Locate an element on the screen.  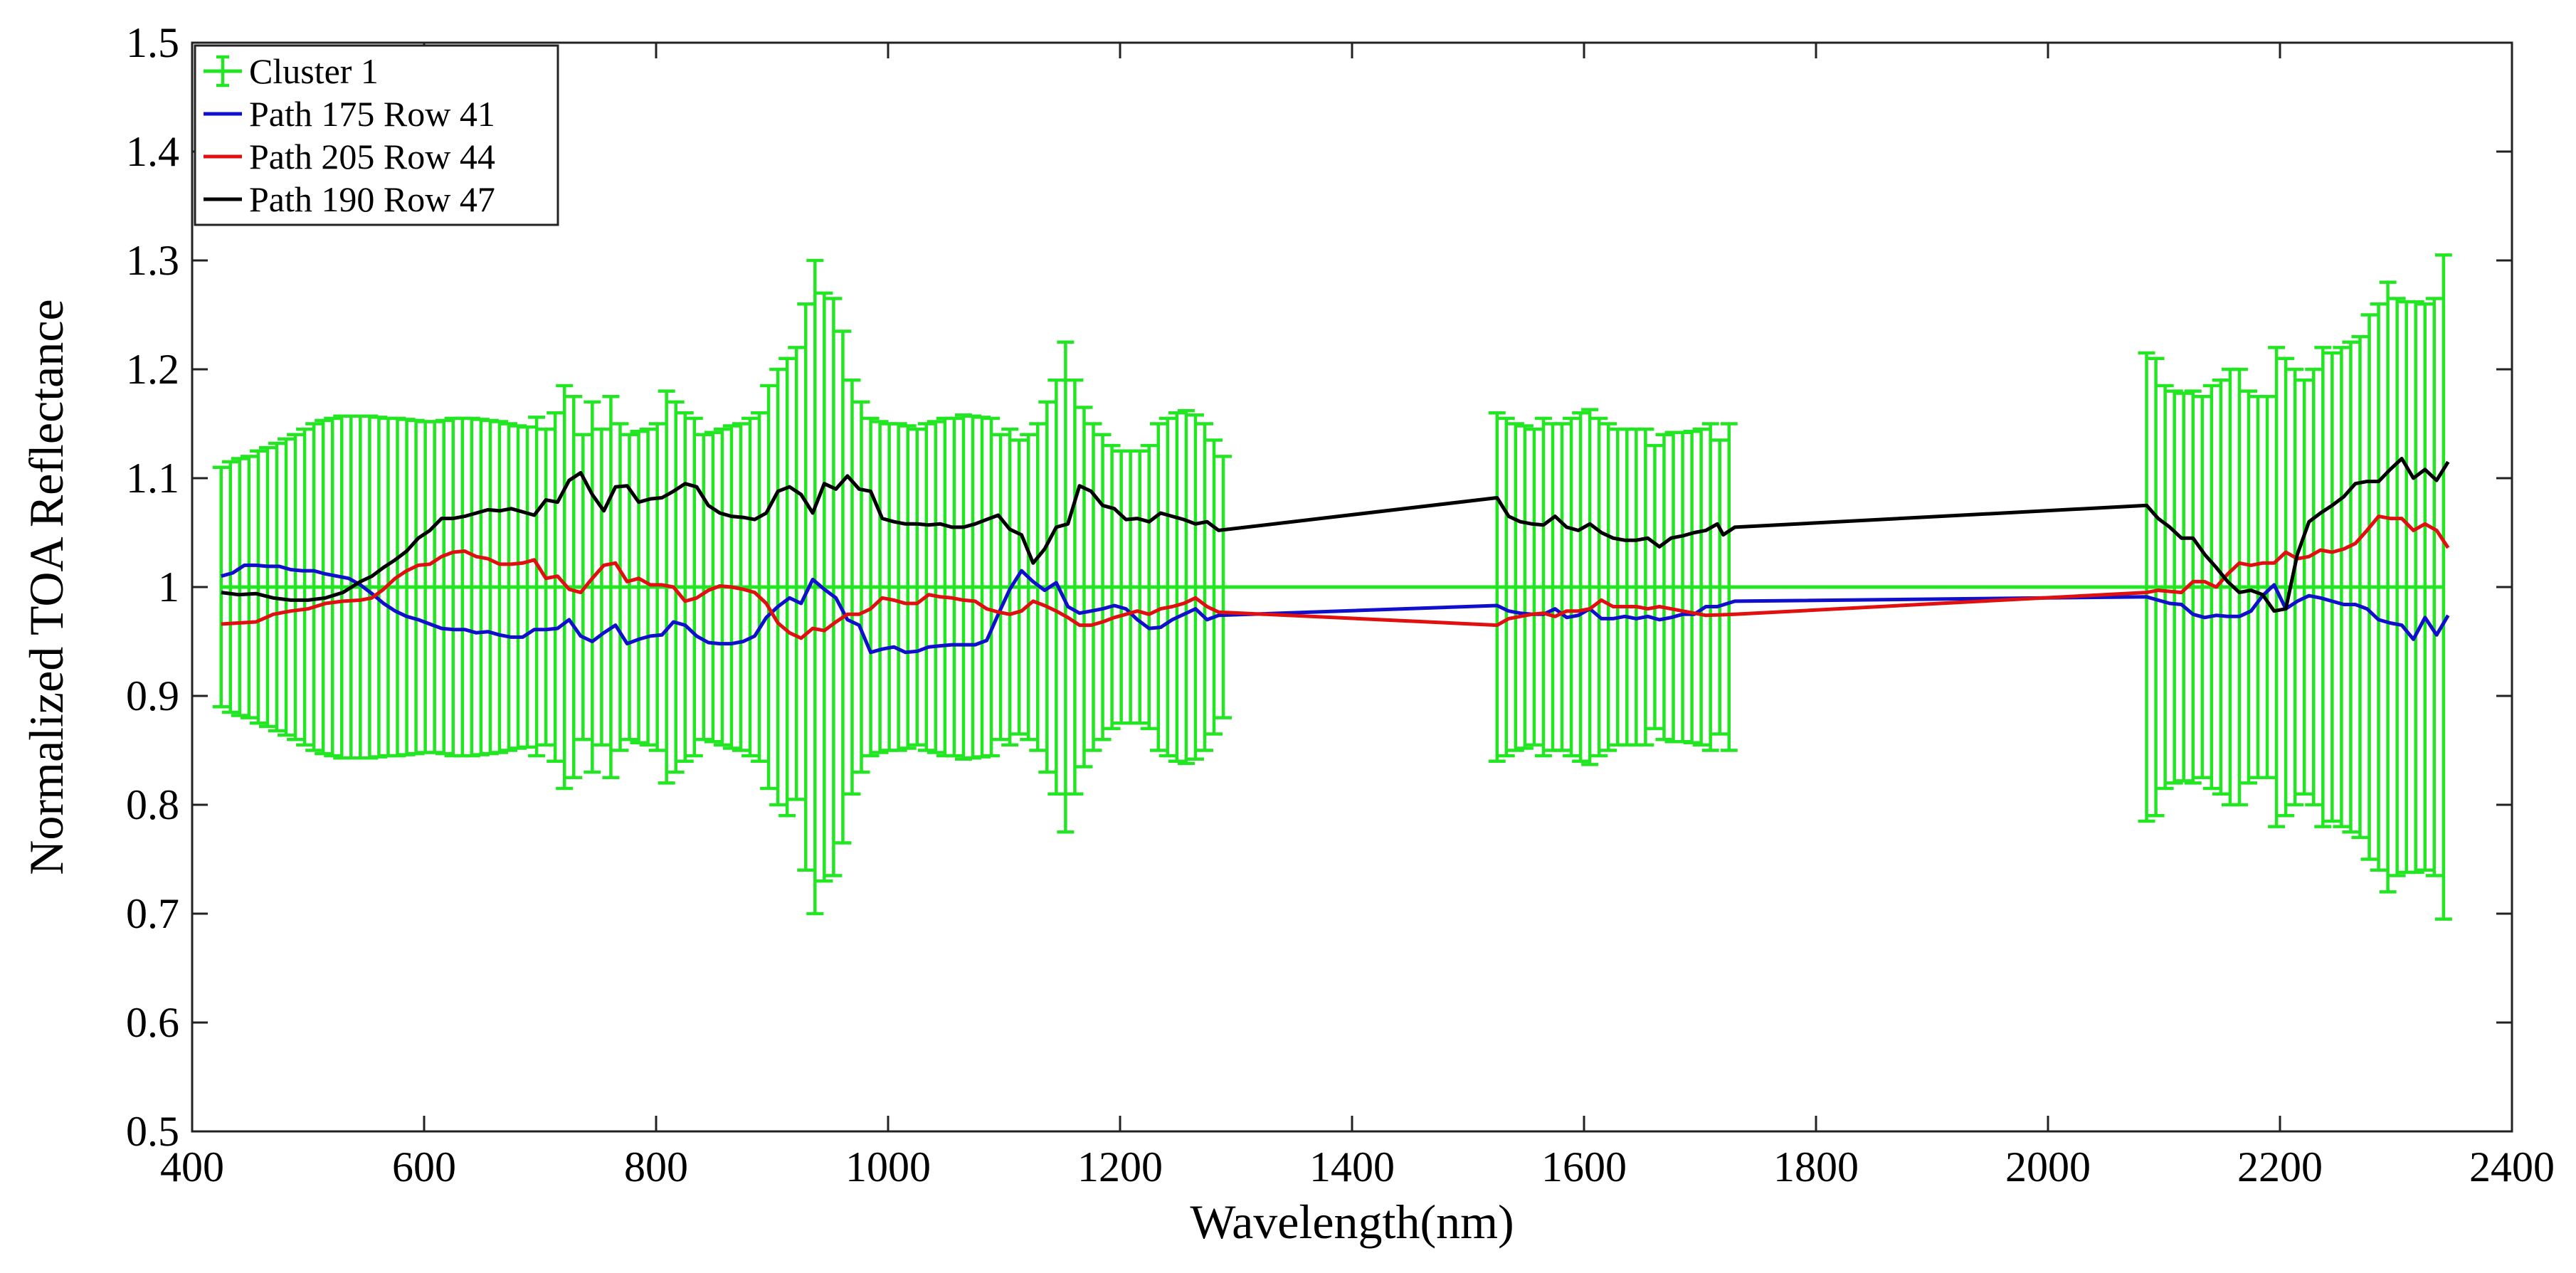
y-tick-label: 1.3 is located at coordinates (153, 260).